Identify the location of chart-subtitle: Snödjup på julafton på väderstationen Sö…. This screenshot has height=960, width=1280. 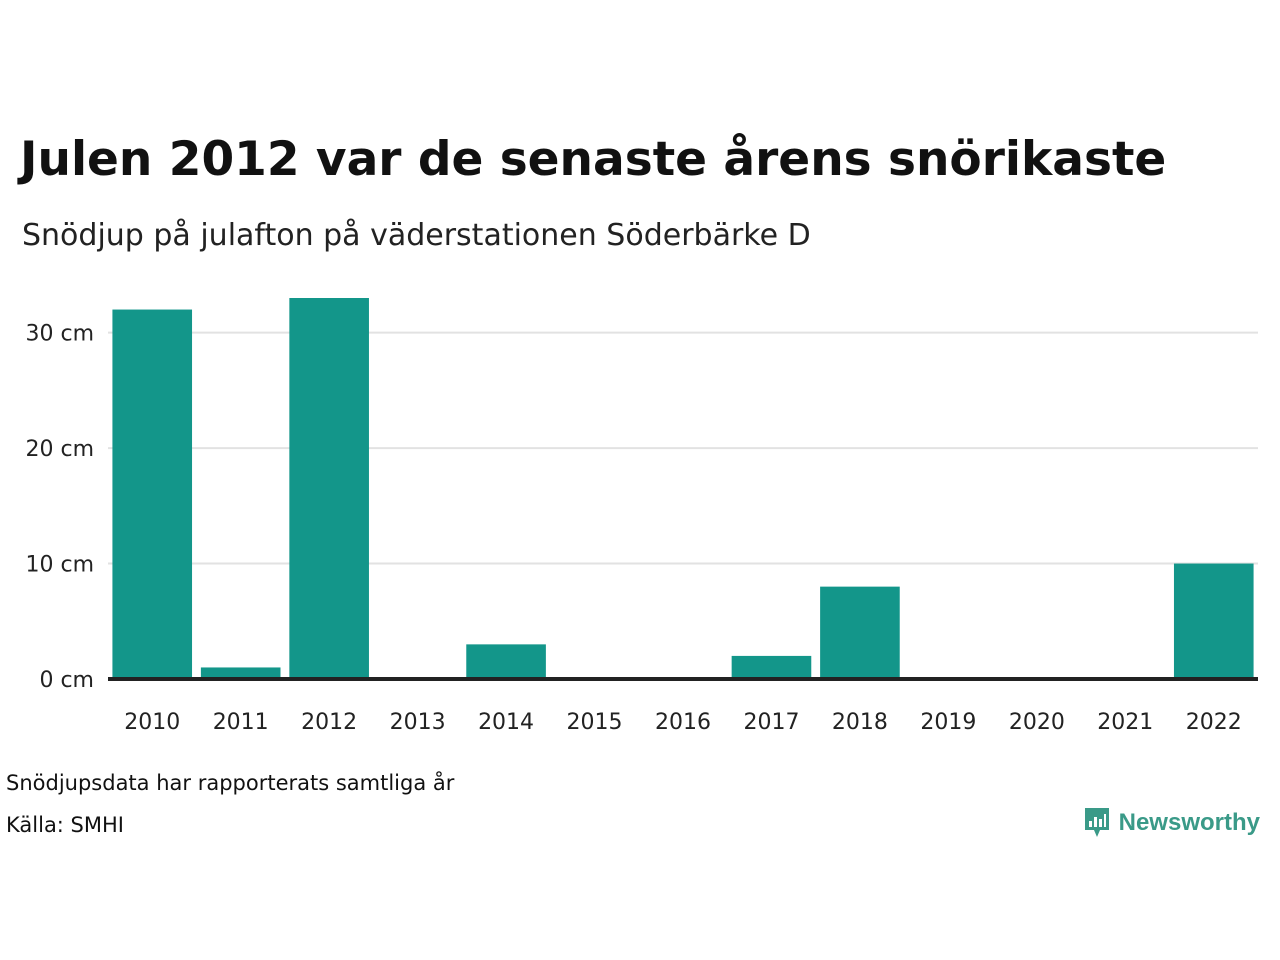
(416, 235).